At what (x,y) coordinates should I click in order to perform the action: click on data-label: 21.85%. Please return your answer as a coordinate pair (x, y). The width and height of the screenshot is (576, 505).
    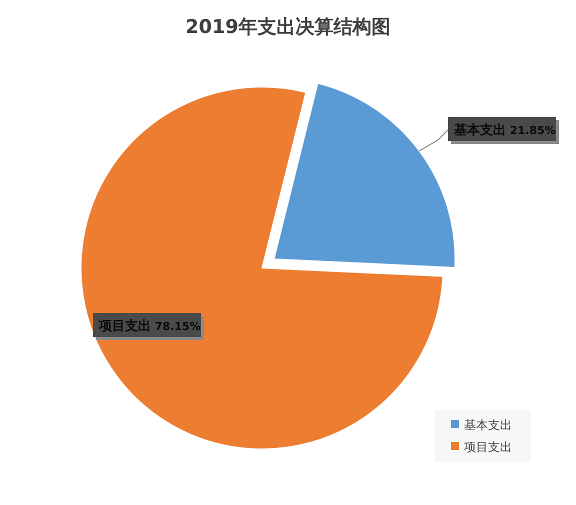
    Looking at the image, I should click on (531, 130).